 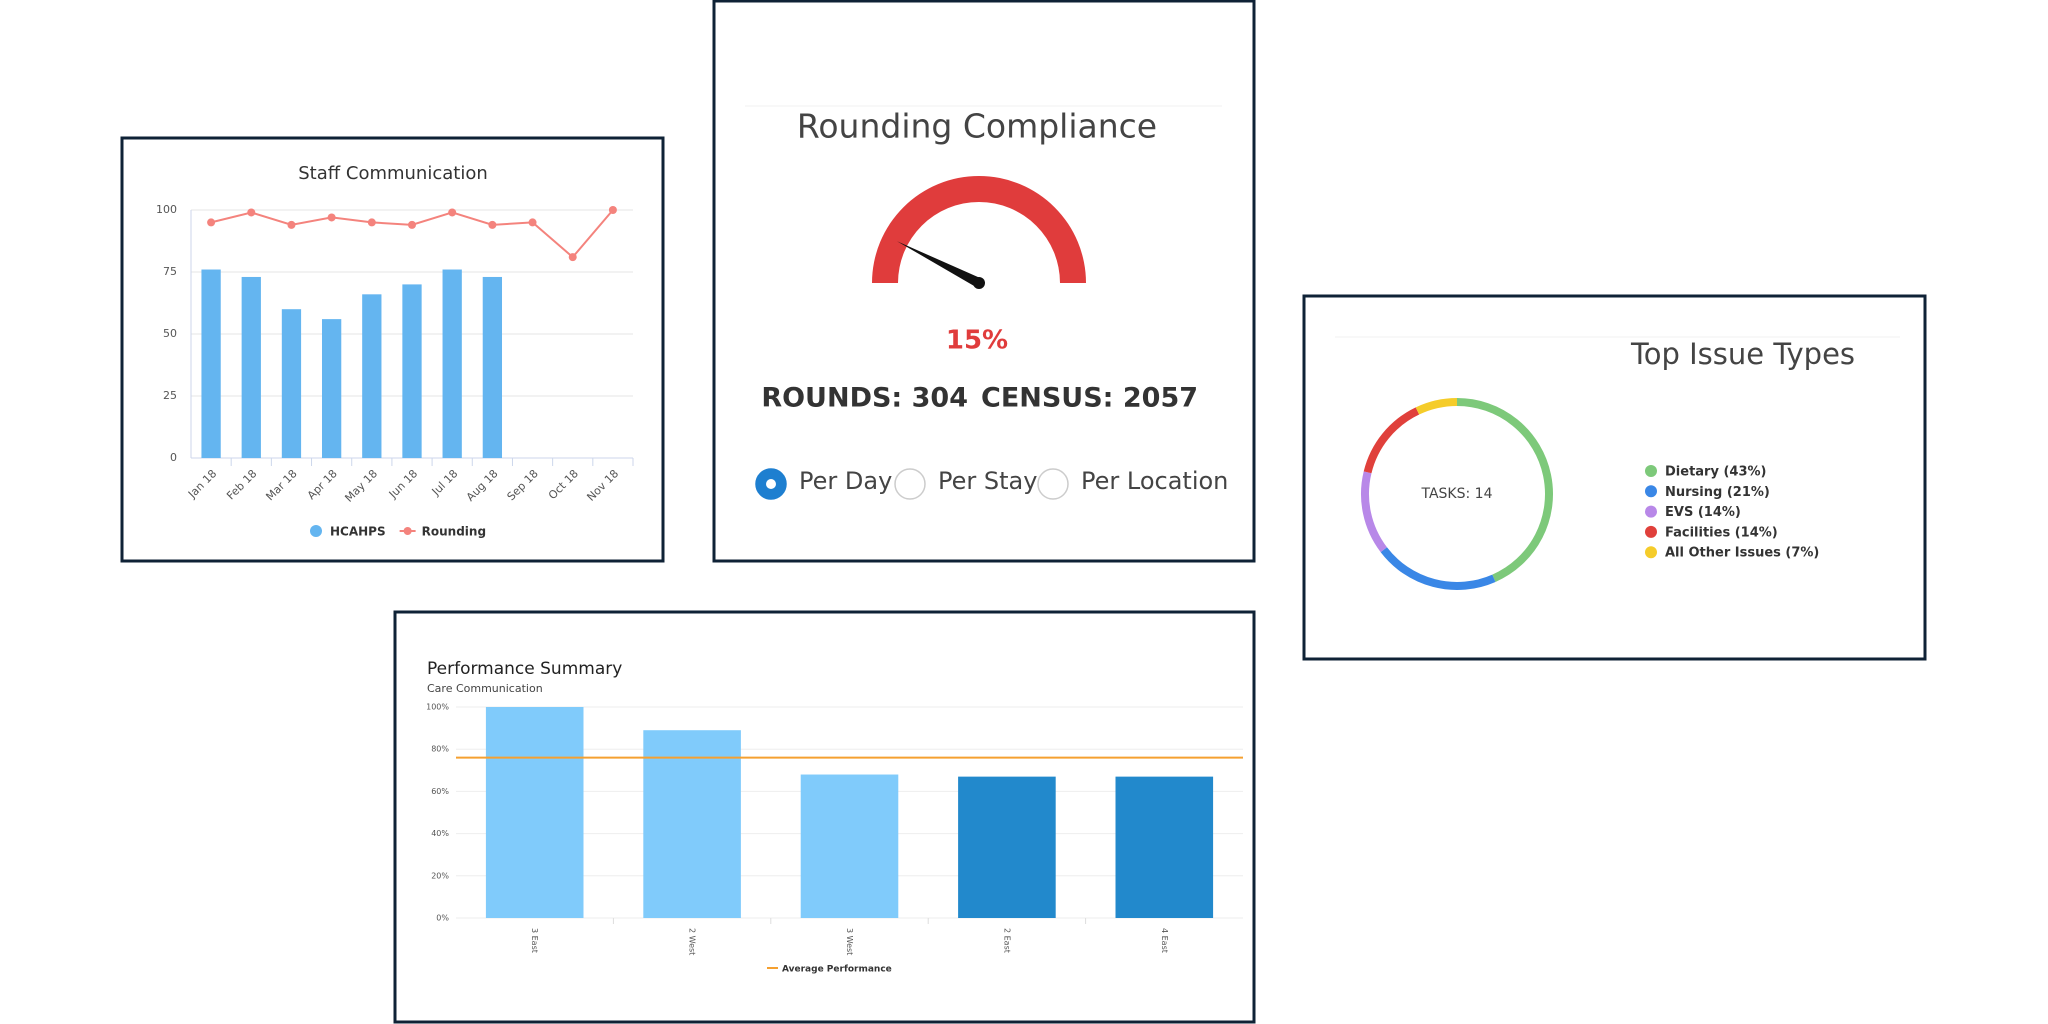 I want to click on y-tick-label: 20%, so click(x=440, y=875).